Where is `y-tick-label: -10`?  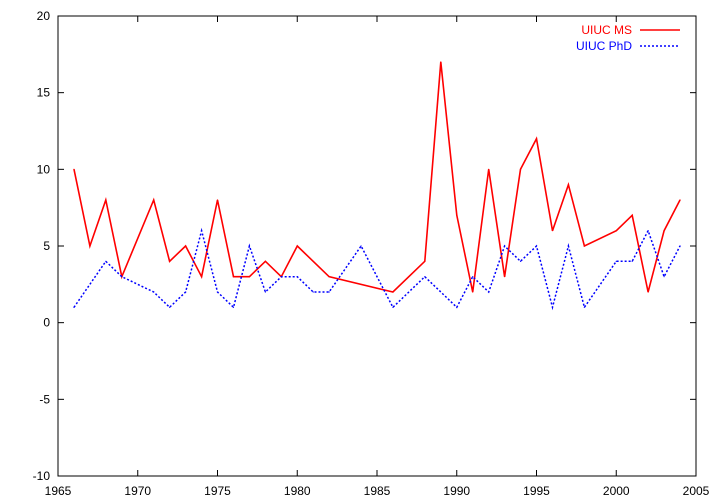 y-tick-label: -10 is located at coordinates (42, 476).